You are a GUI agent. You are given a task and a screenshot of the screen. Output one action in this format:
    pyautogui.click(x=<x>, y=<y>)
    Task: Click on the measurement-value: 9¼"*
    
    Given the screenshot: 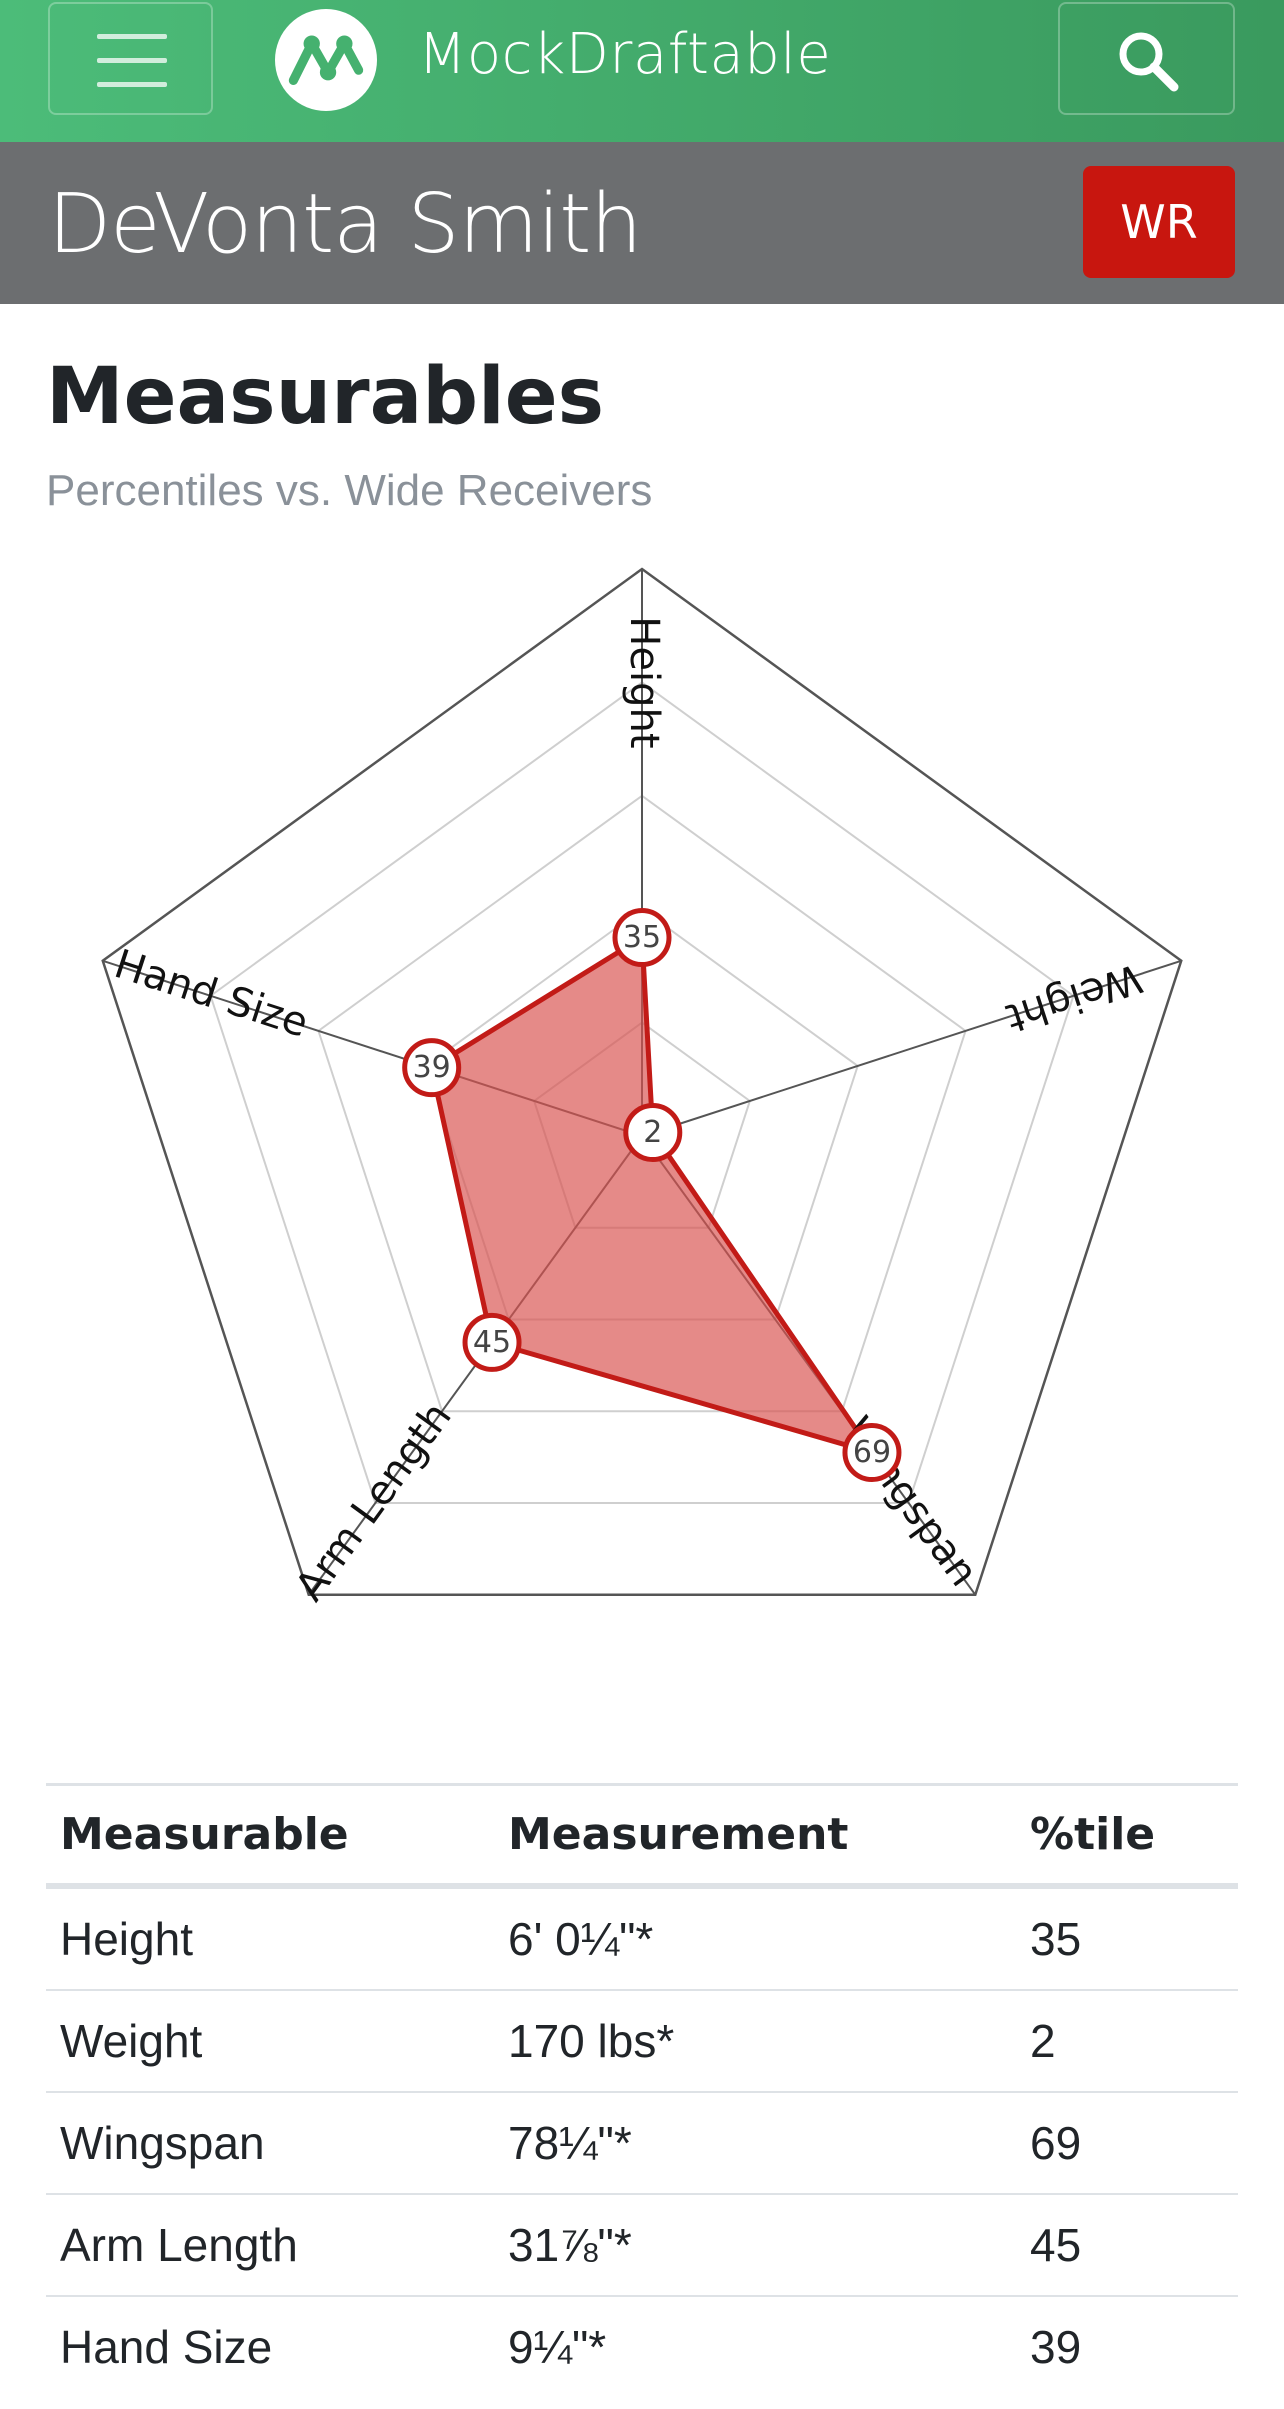 What is the action you would take?
    pyautogui.click(x=557, y=2347)
    